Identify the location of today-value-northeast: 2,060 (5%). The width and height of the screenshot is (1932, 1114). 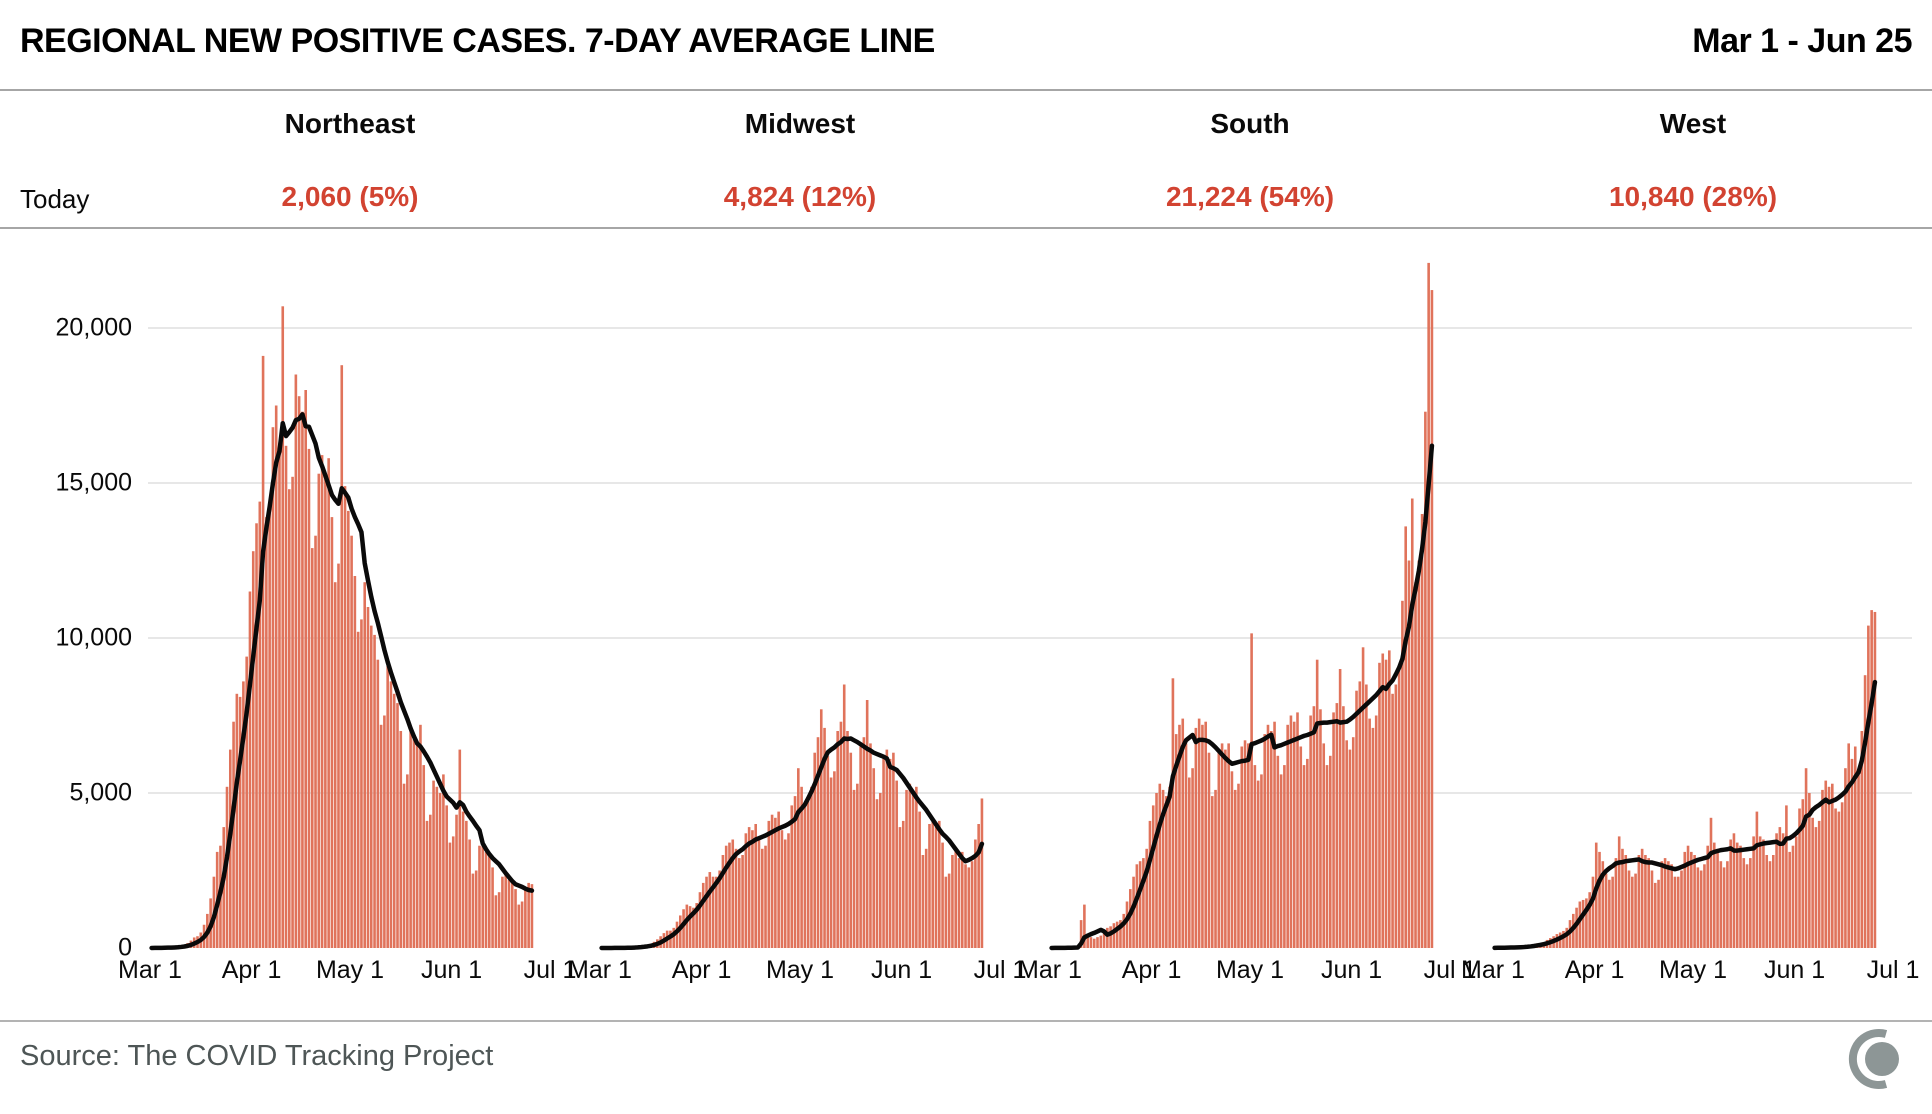
(350, 196).